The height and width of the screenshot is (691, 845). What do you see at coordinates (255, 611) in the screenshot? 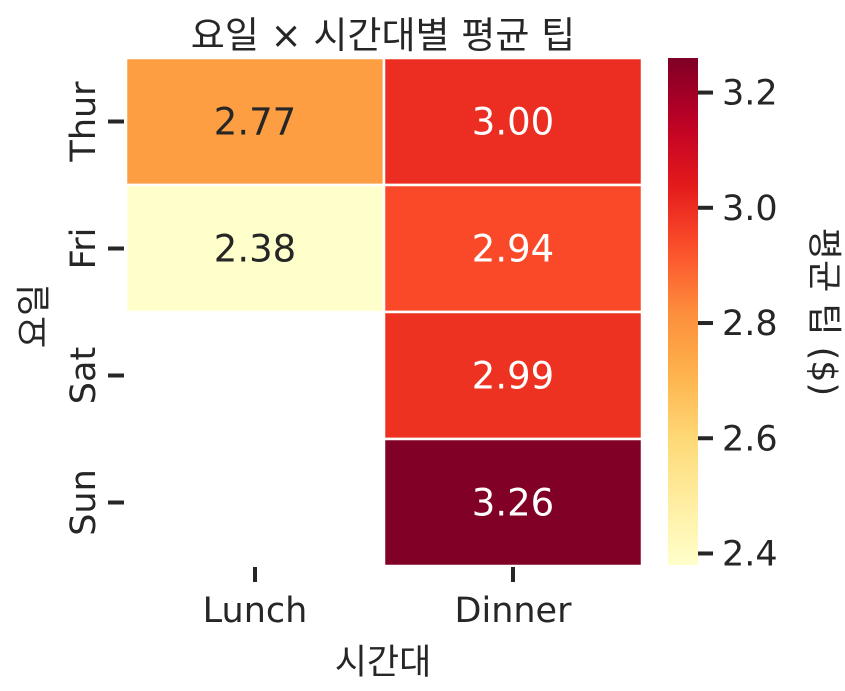
I see `x-tick-label: Lunch` at bounding box center [255, 611].